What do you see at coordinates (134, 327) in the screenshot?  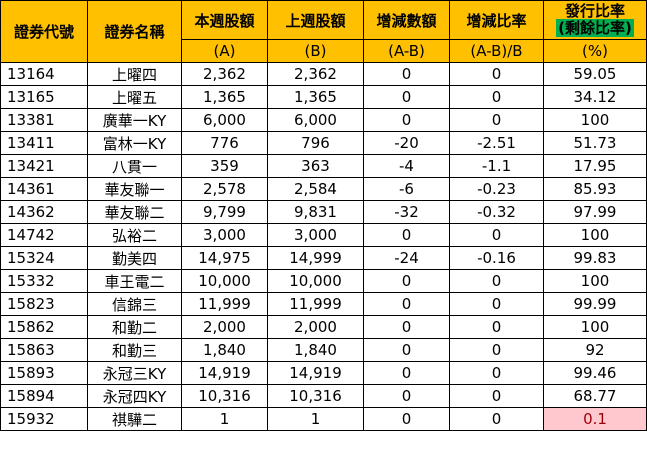 I see `cell-name: 和勤二` at bounding box center [134, 327].